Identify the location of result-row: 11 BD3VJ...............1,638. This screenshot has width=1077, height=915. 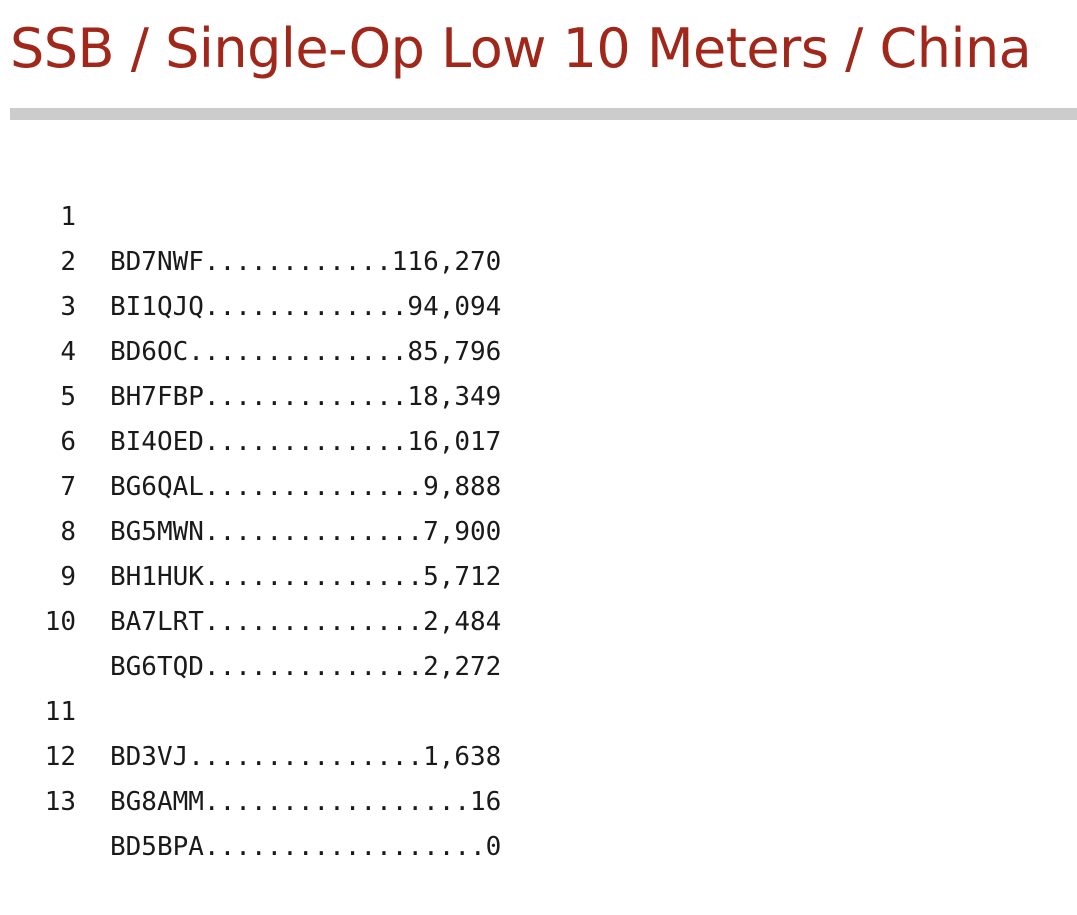
(300, 708).